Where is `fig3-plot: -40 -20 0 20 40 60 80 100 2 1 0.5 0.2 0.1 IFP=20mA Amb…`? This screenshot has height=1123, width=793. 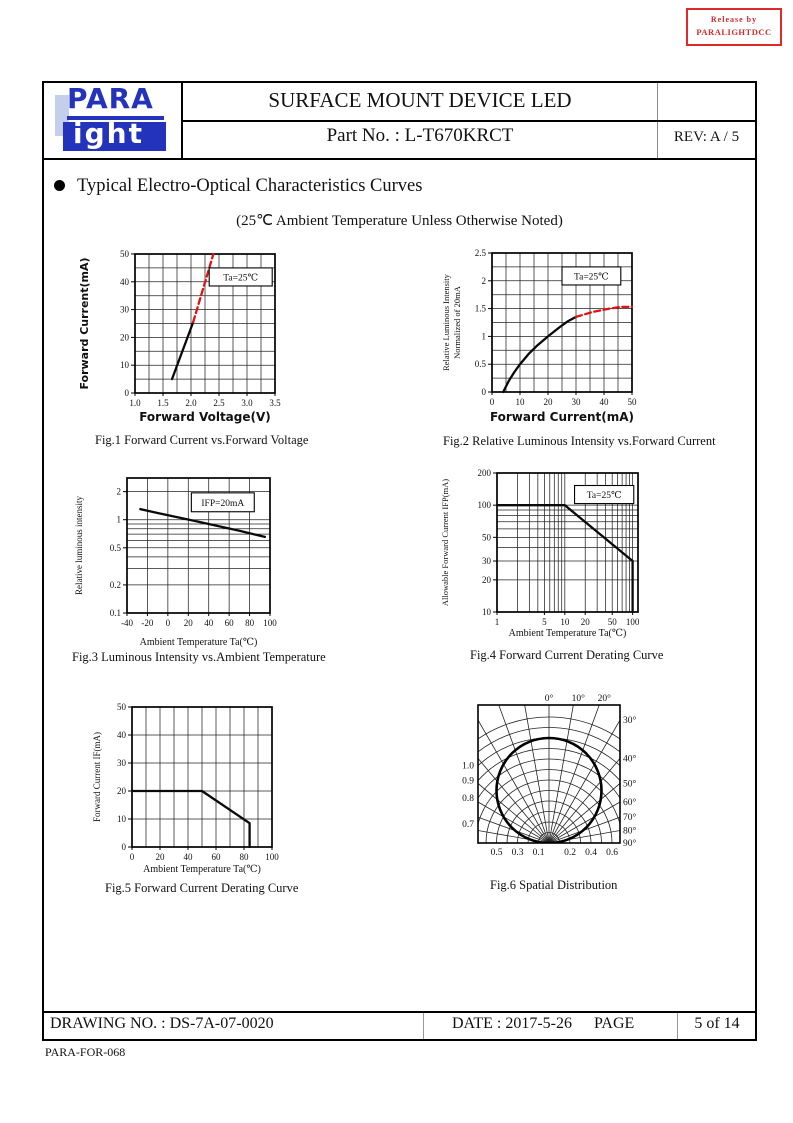 fig3-plot: -40 -20 0 20 40 60 80 100 2 1 0.5 0.2 0.1 IFP=20mA Amb… is located at coordinates (175, 562).